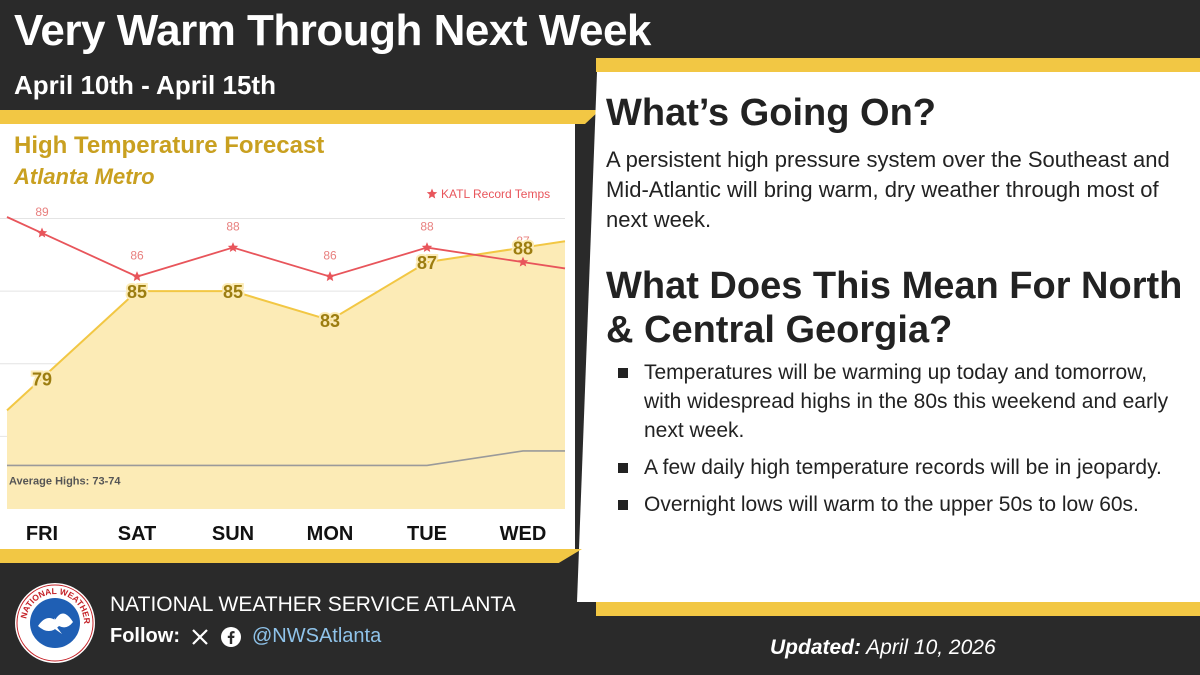 The image size is (1200, 675). I want to click on average-line, so click(286, 458).